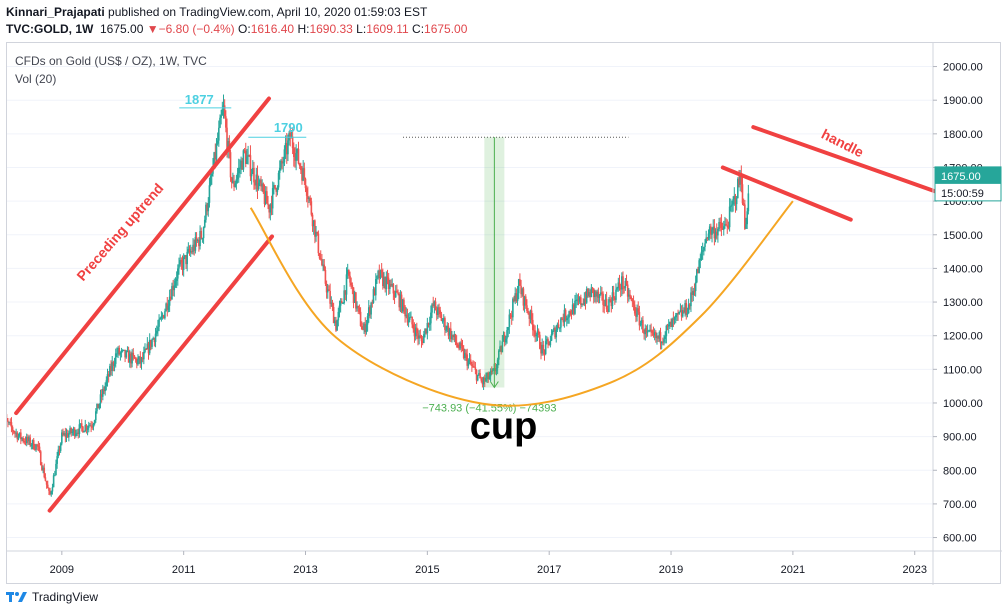 The height and width of the screenshot is (615, 1007). I want to click on high-value: 1690.33, so click(331, 29).